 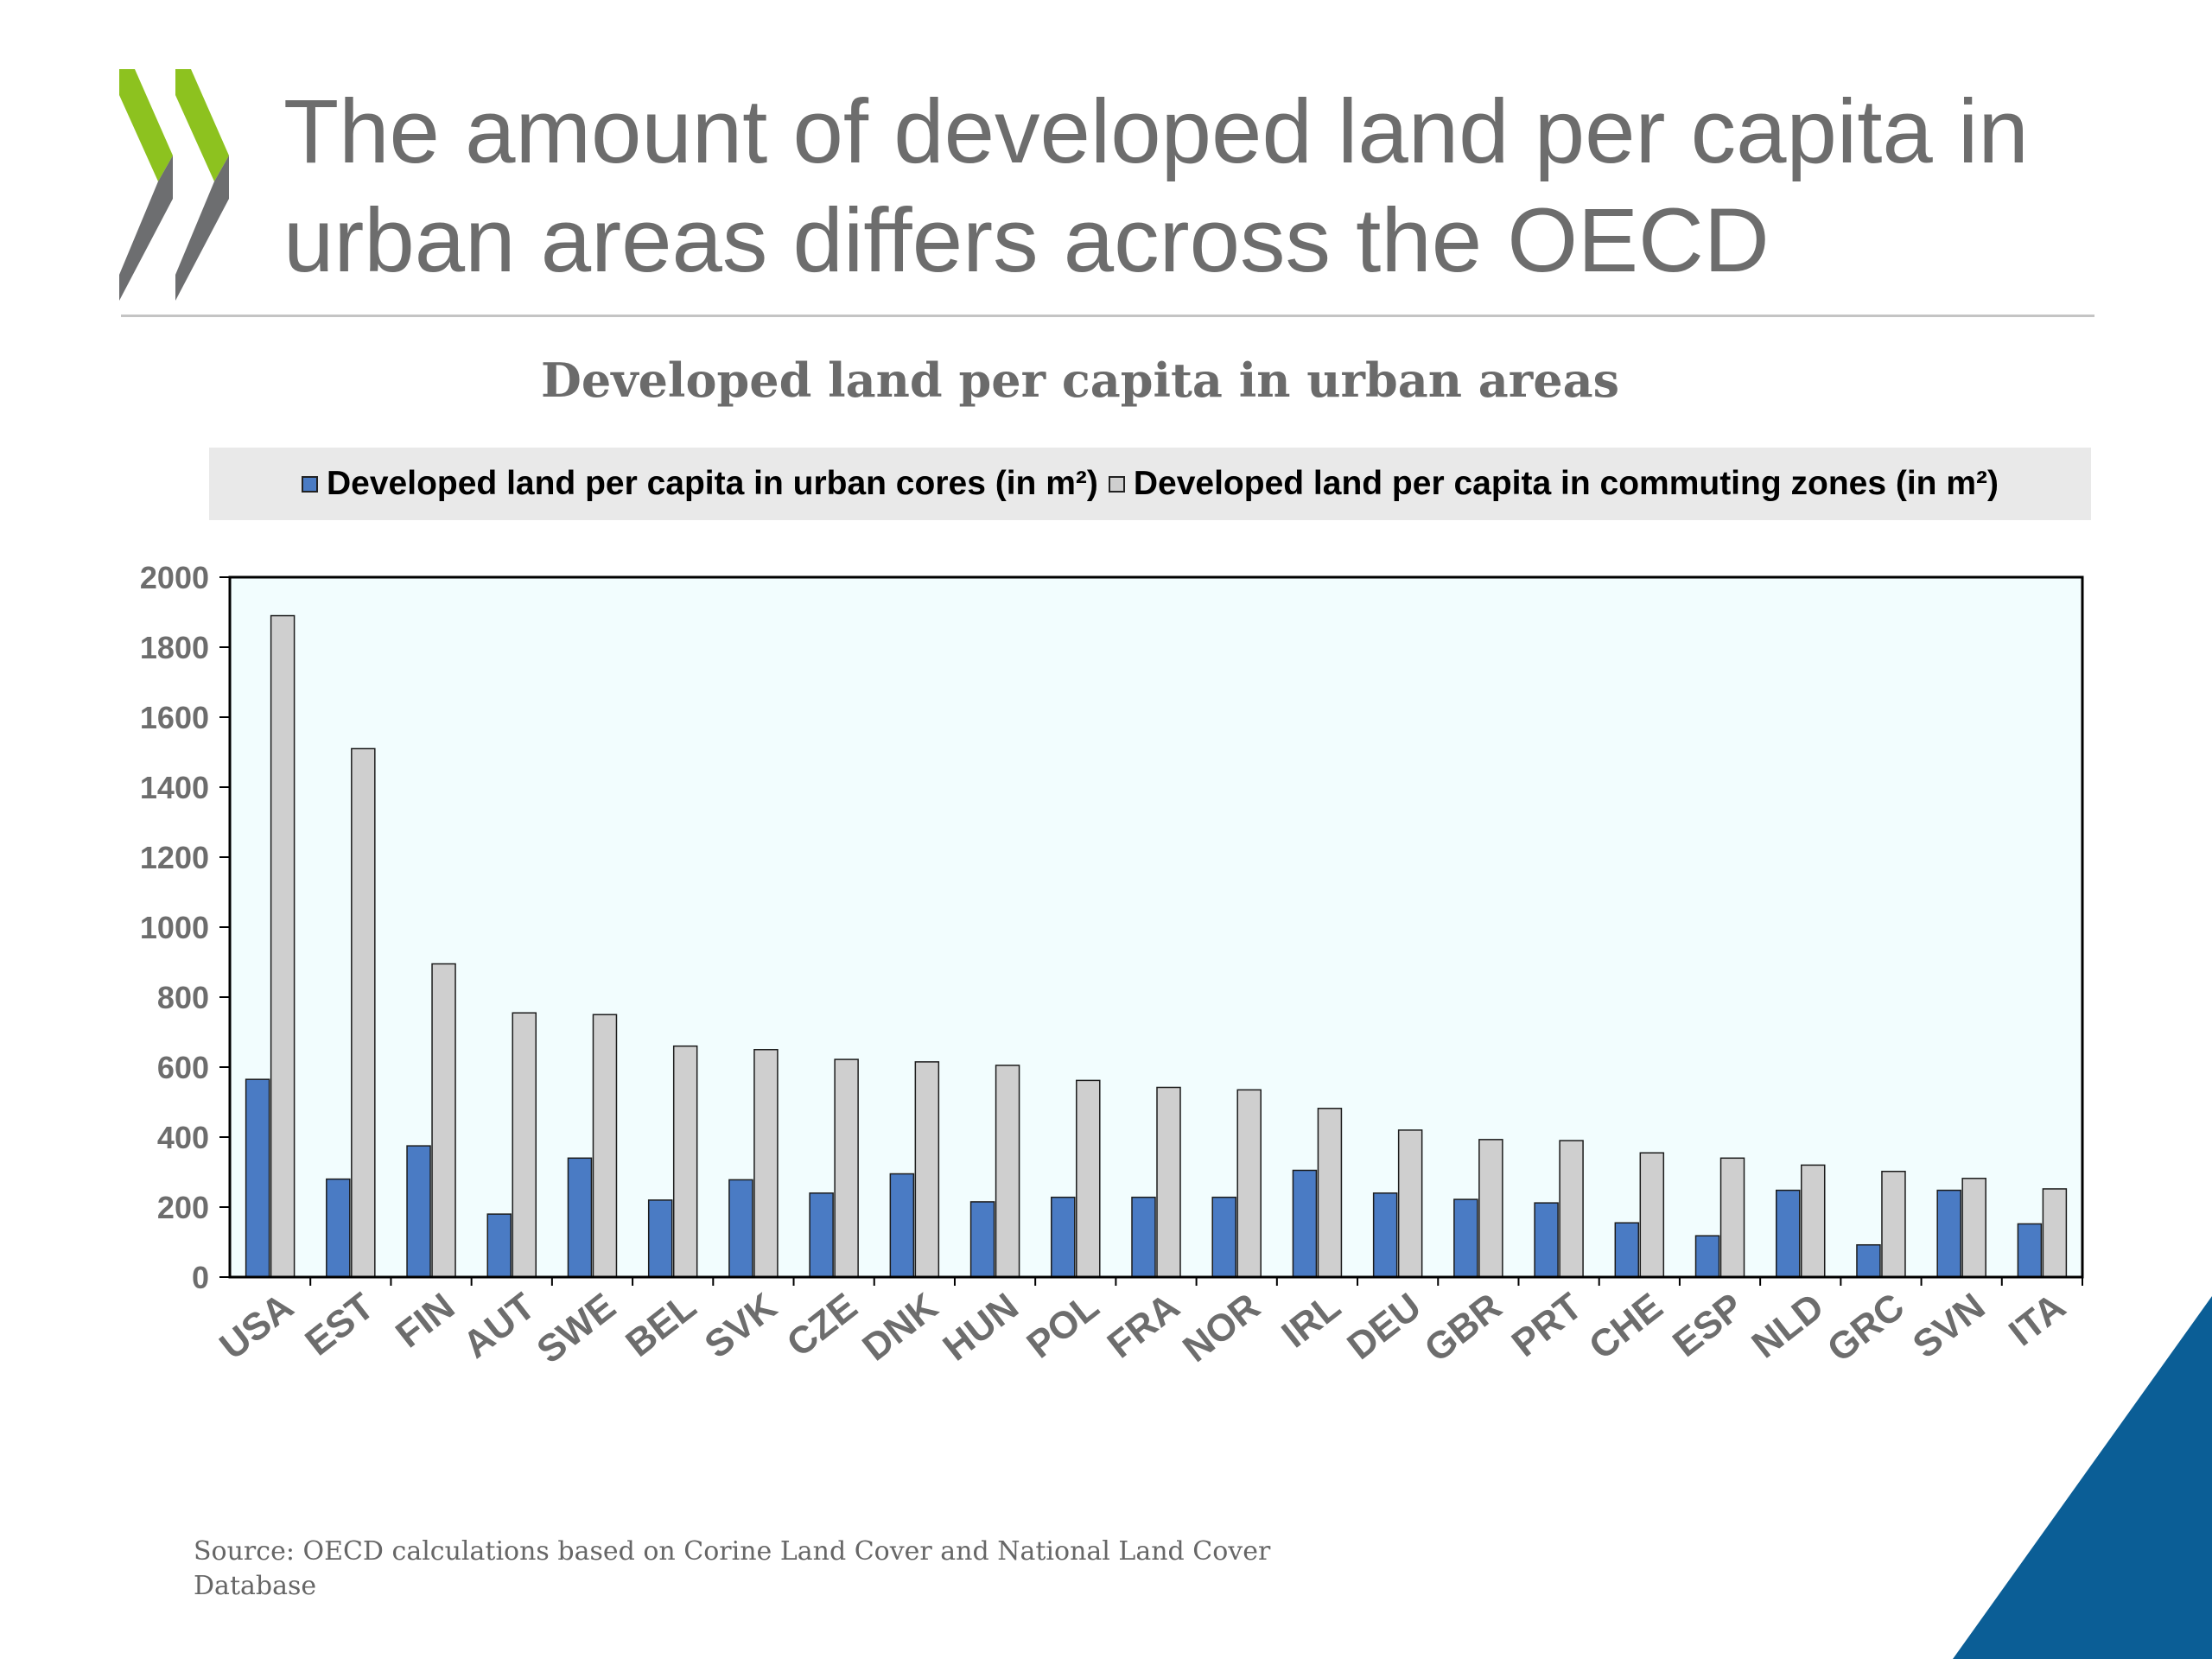 What do you see at coordinates (1143, 1325) in the screenshot?
I see `x-tick-label: FRA` at bounding box center [1143, 1325].